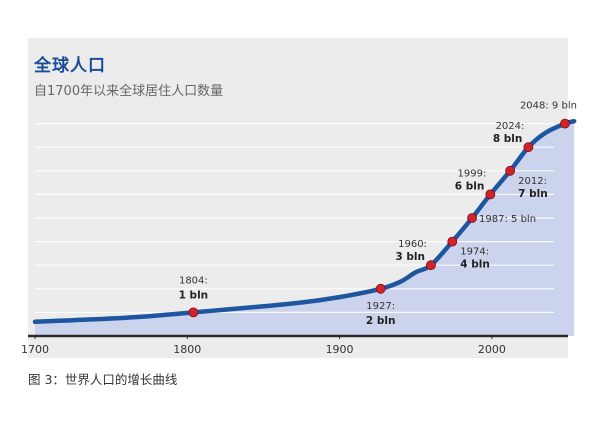 The width and height of the screenshot is (591, 429). I want to click on milestone-year-label: 2012:, so click(532, 181).